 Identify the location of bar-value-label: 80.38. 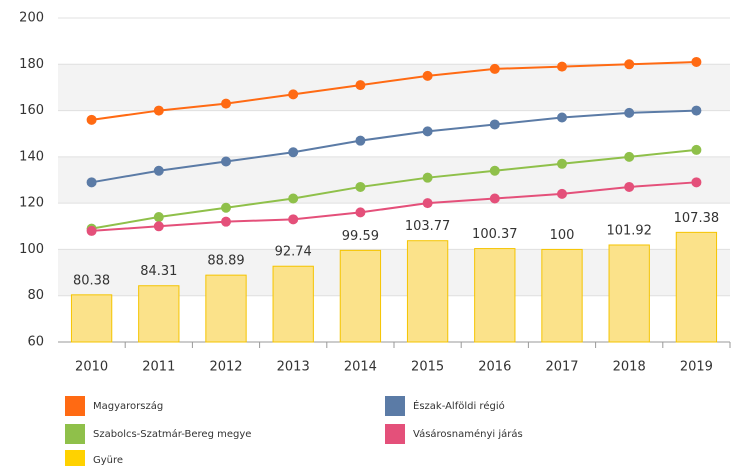
(91, 280).